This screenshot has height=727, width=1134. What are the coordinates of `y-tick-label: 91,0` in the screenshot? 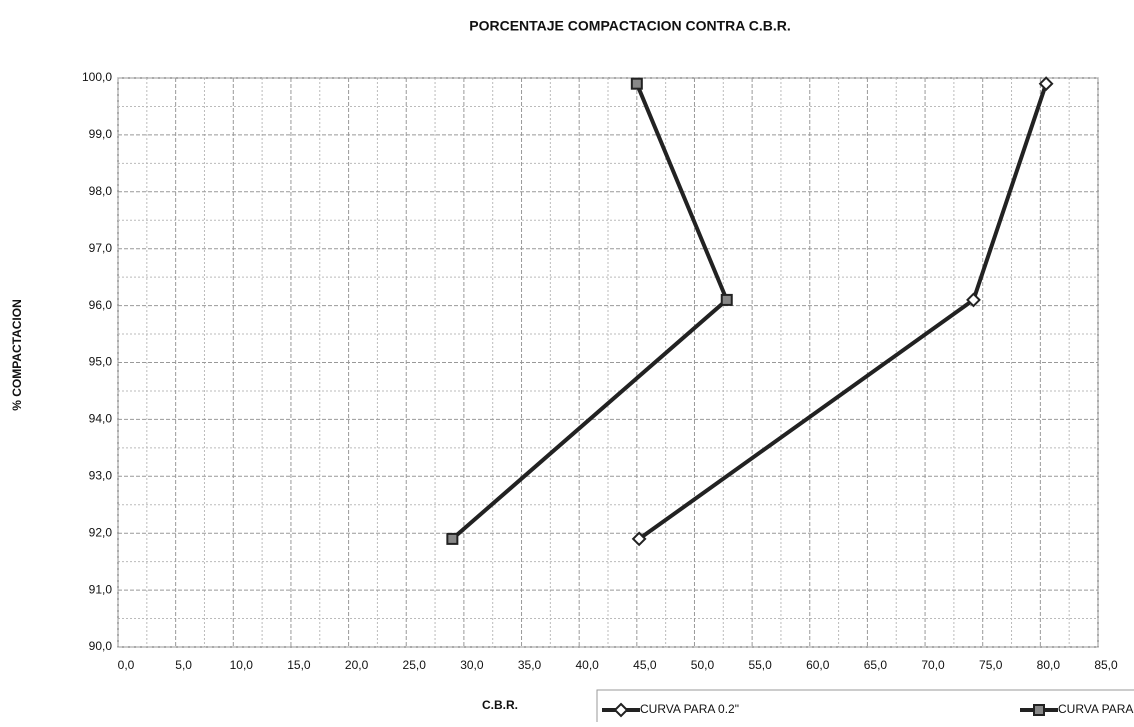 It's located at (101, 589).